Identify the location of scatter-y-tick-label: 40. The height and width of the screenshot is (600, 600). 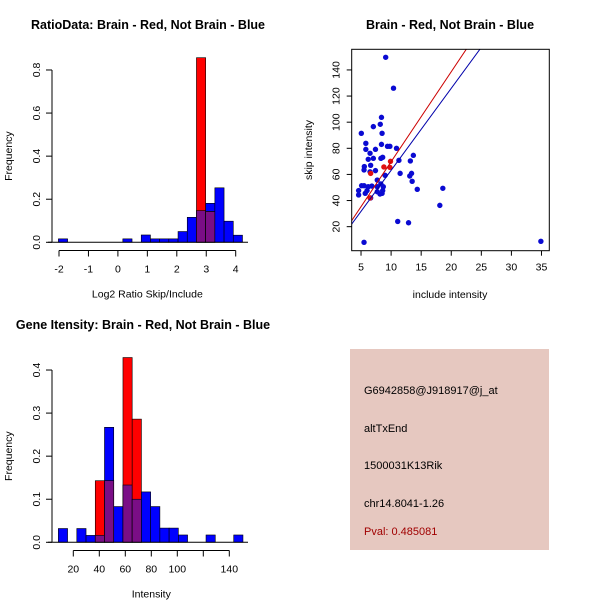
(337, 201).